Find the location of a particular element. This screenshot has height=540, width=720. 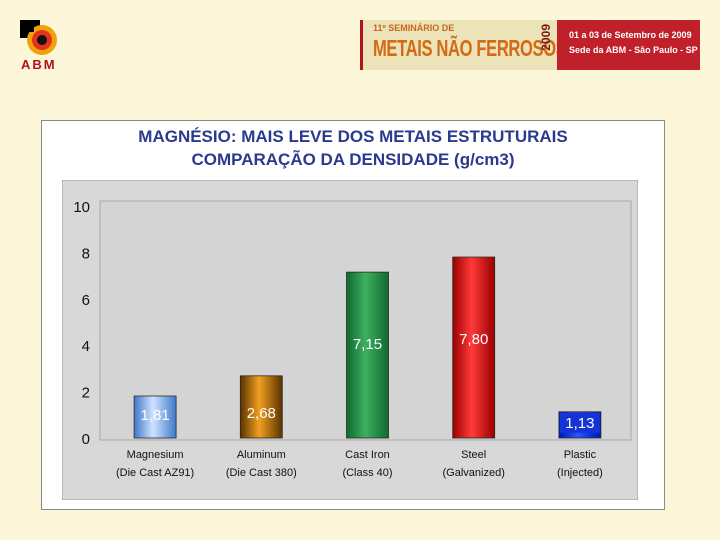

data-label-background is located at coordinates (579, 422).